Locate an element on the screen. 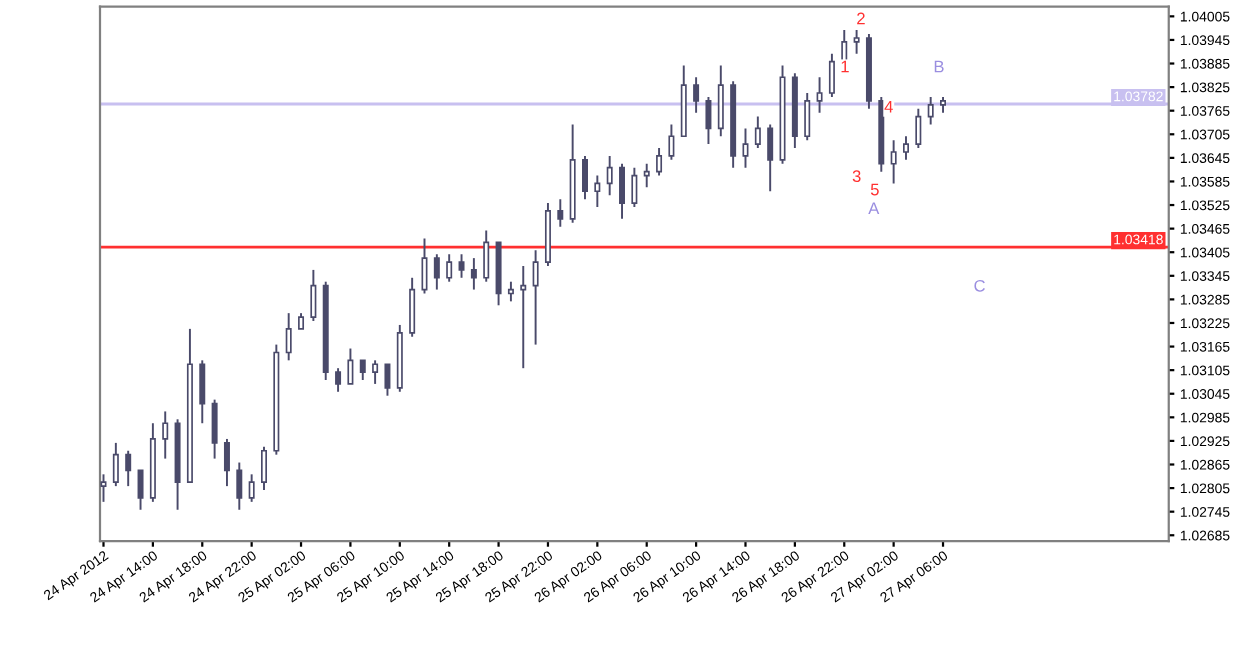  annotation: A is located at coordinates (874, 208).